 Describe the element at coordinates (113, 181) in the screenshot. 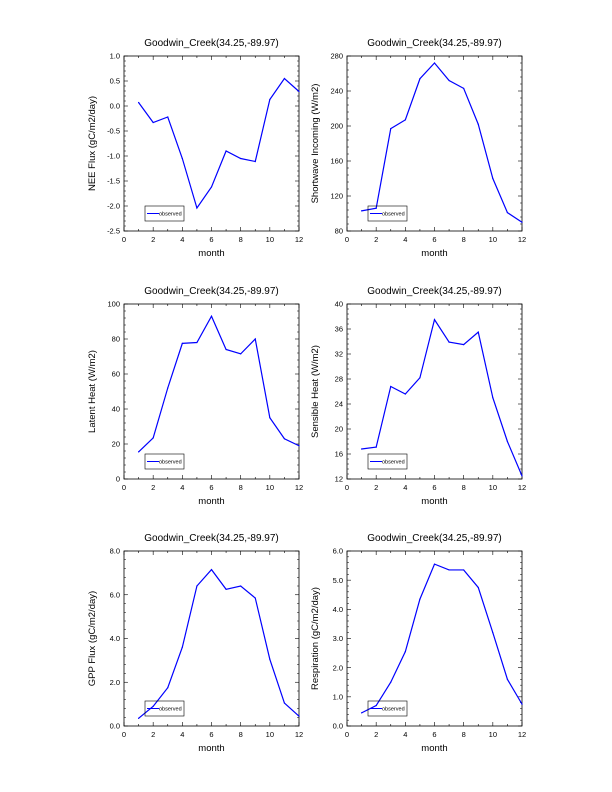

I see `y-tick-label: -1.5` at that location.